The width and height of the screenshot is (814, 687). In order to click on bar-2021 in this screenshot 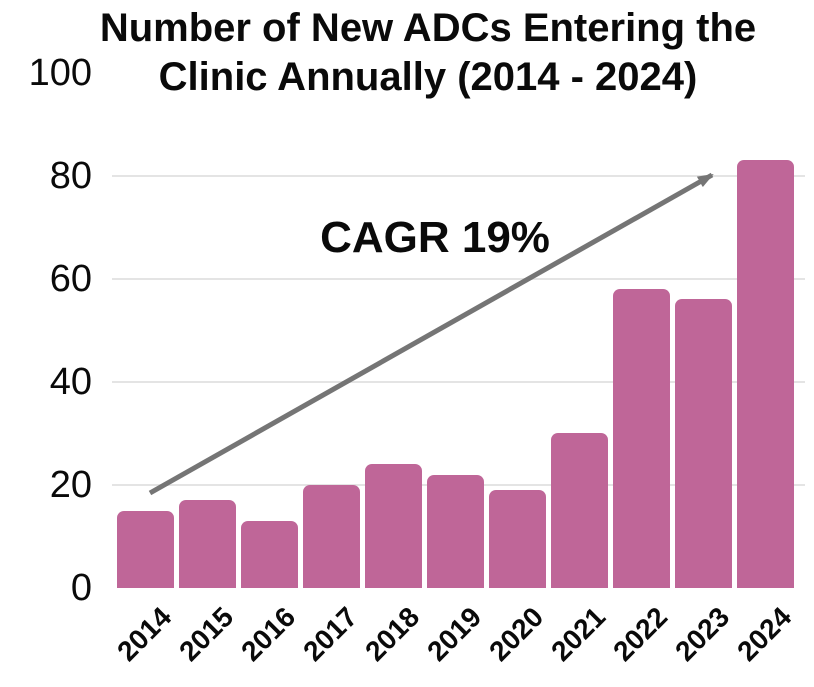, I will do `click(579, 510)`.